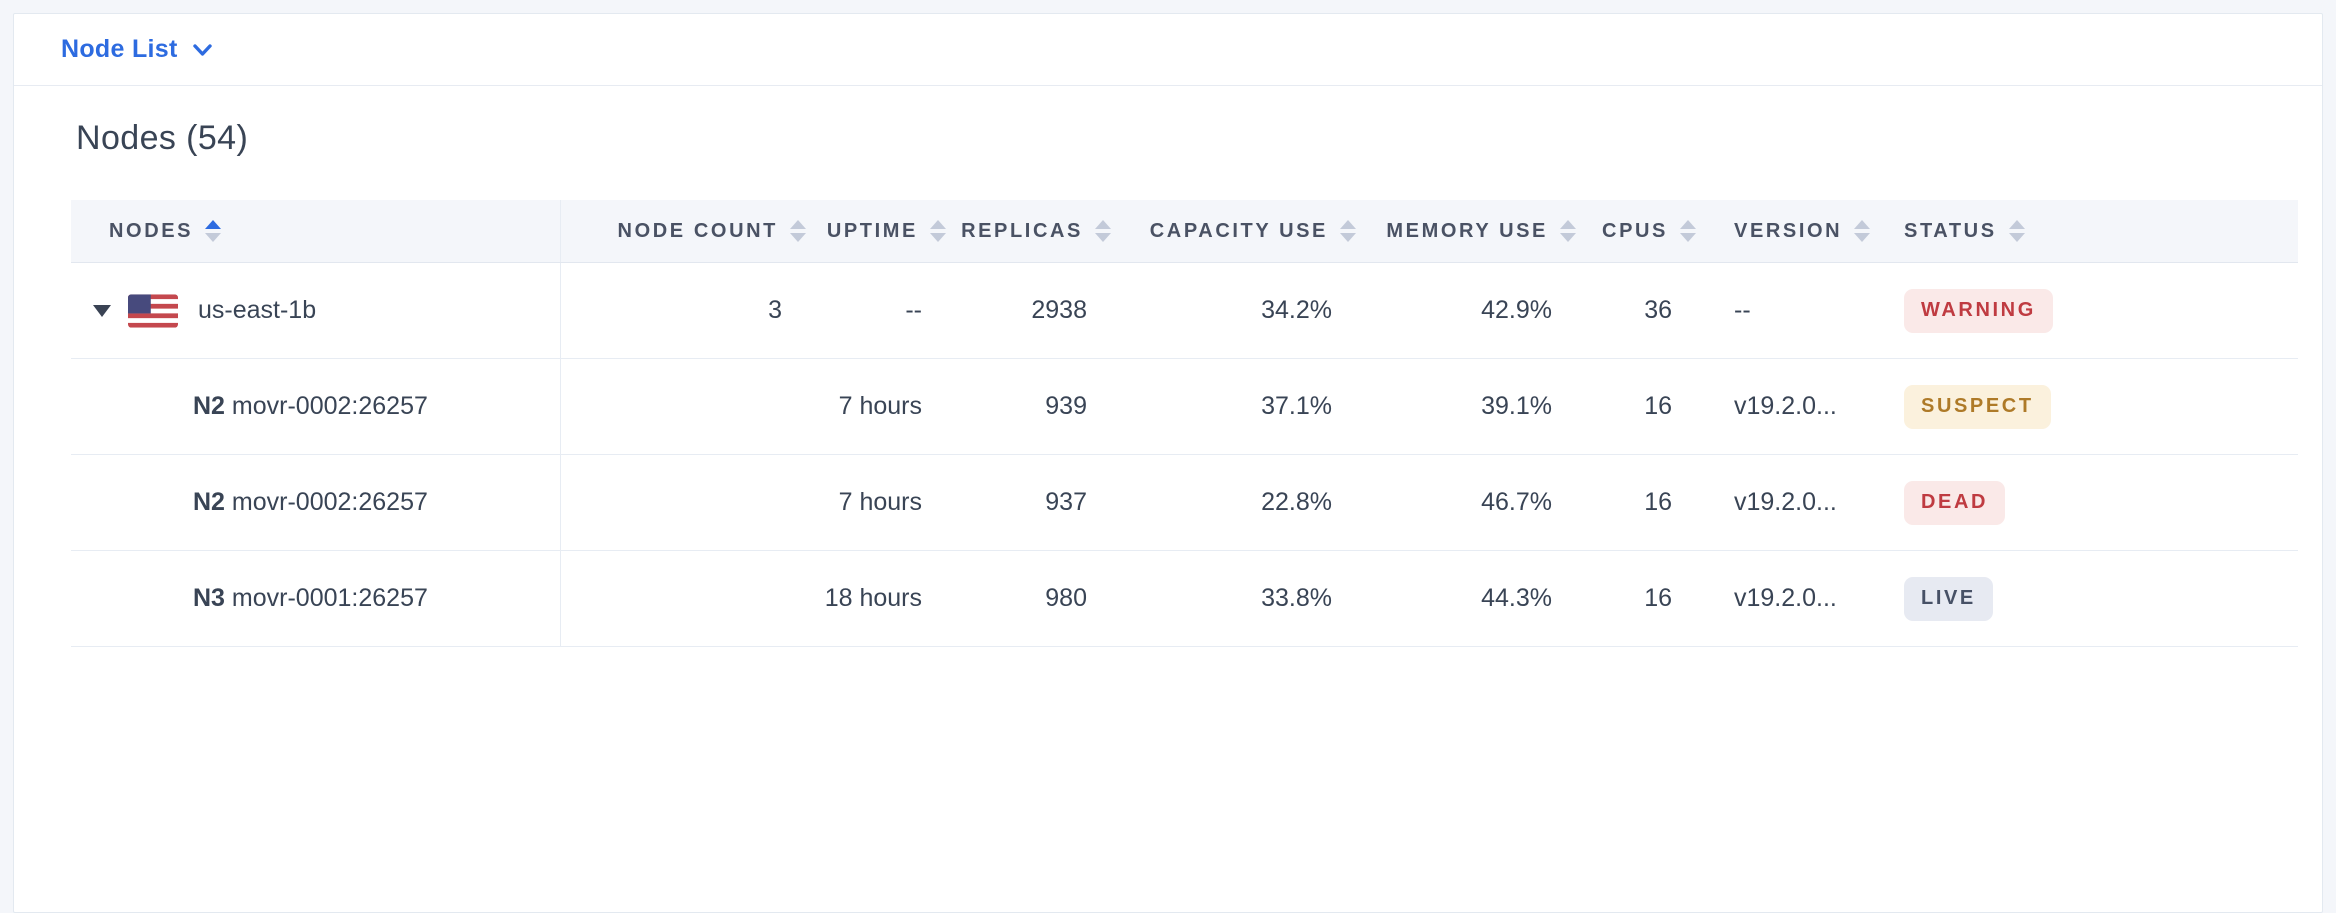  Describe the element at coordinates (1233, 406) in the screenshot. I see `cell-capacity_use: 37.1%` at that location.